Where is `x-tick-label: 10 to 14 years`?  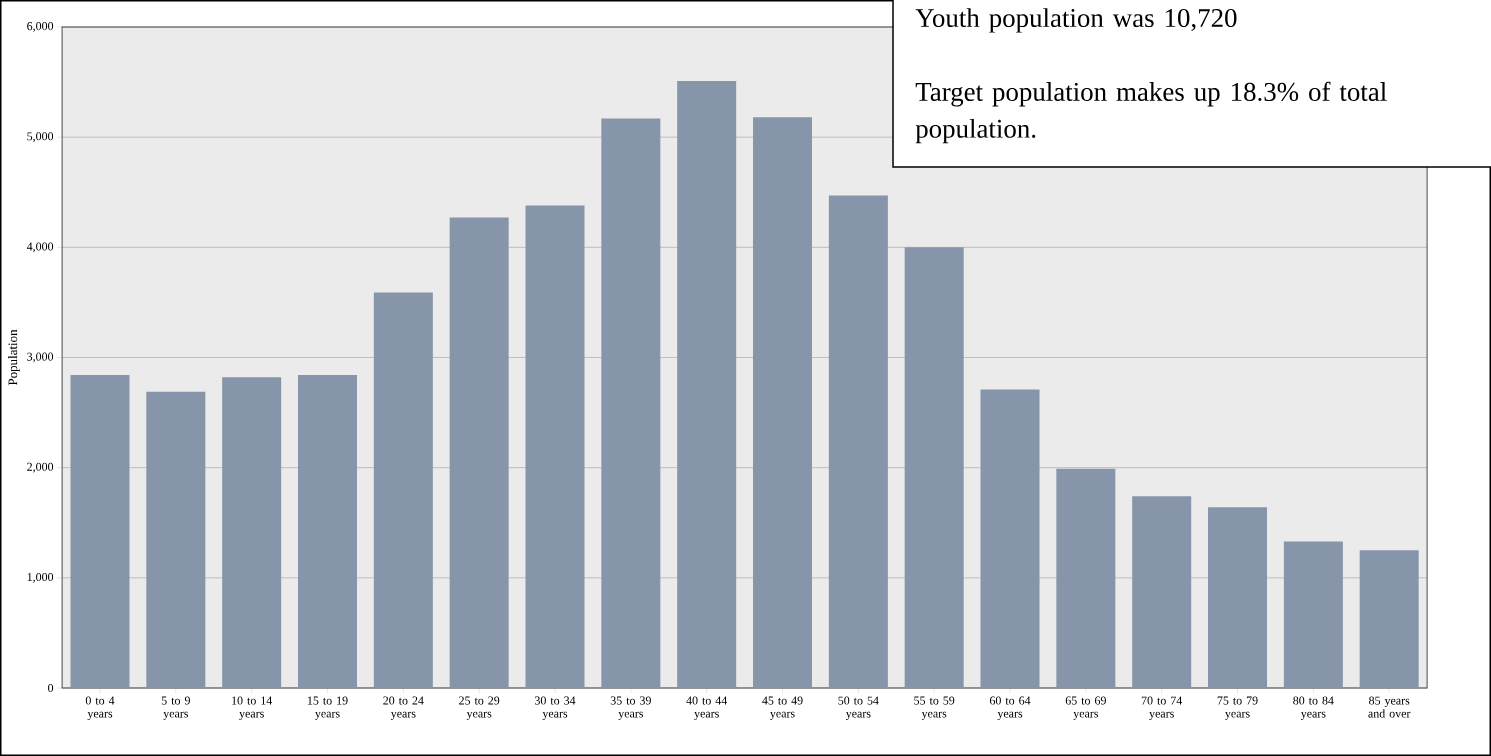
x-tick-label: 10 to 14 years is located at coordinates (252, 708).